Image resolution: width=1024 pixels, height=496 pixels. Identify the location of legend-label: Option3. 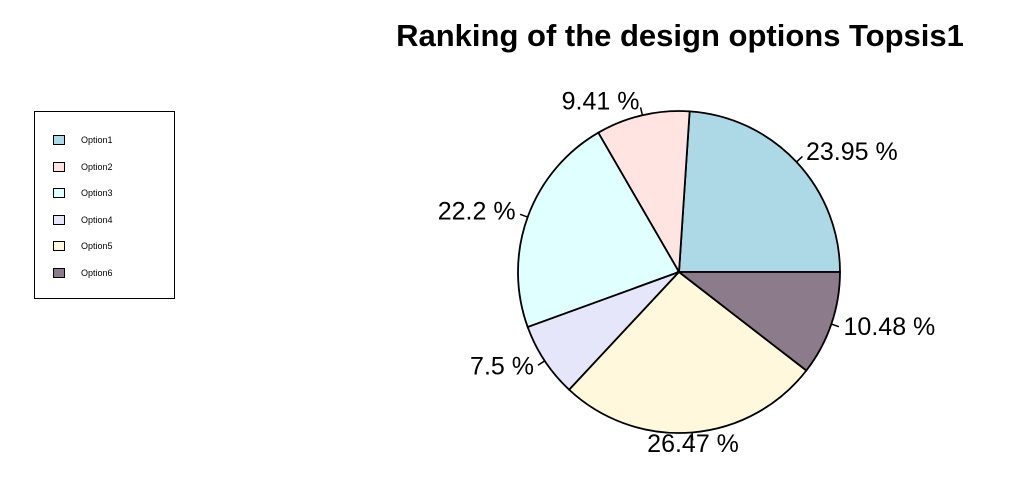
(97, 193).